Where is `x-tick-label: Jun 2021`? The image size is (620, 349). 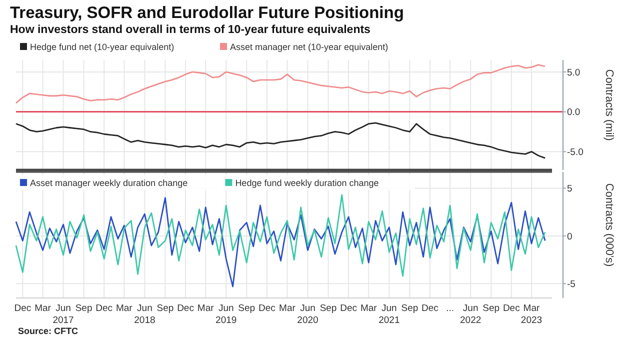
x-tick-label: Jun 2021 is located at coordinates (389, 314).